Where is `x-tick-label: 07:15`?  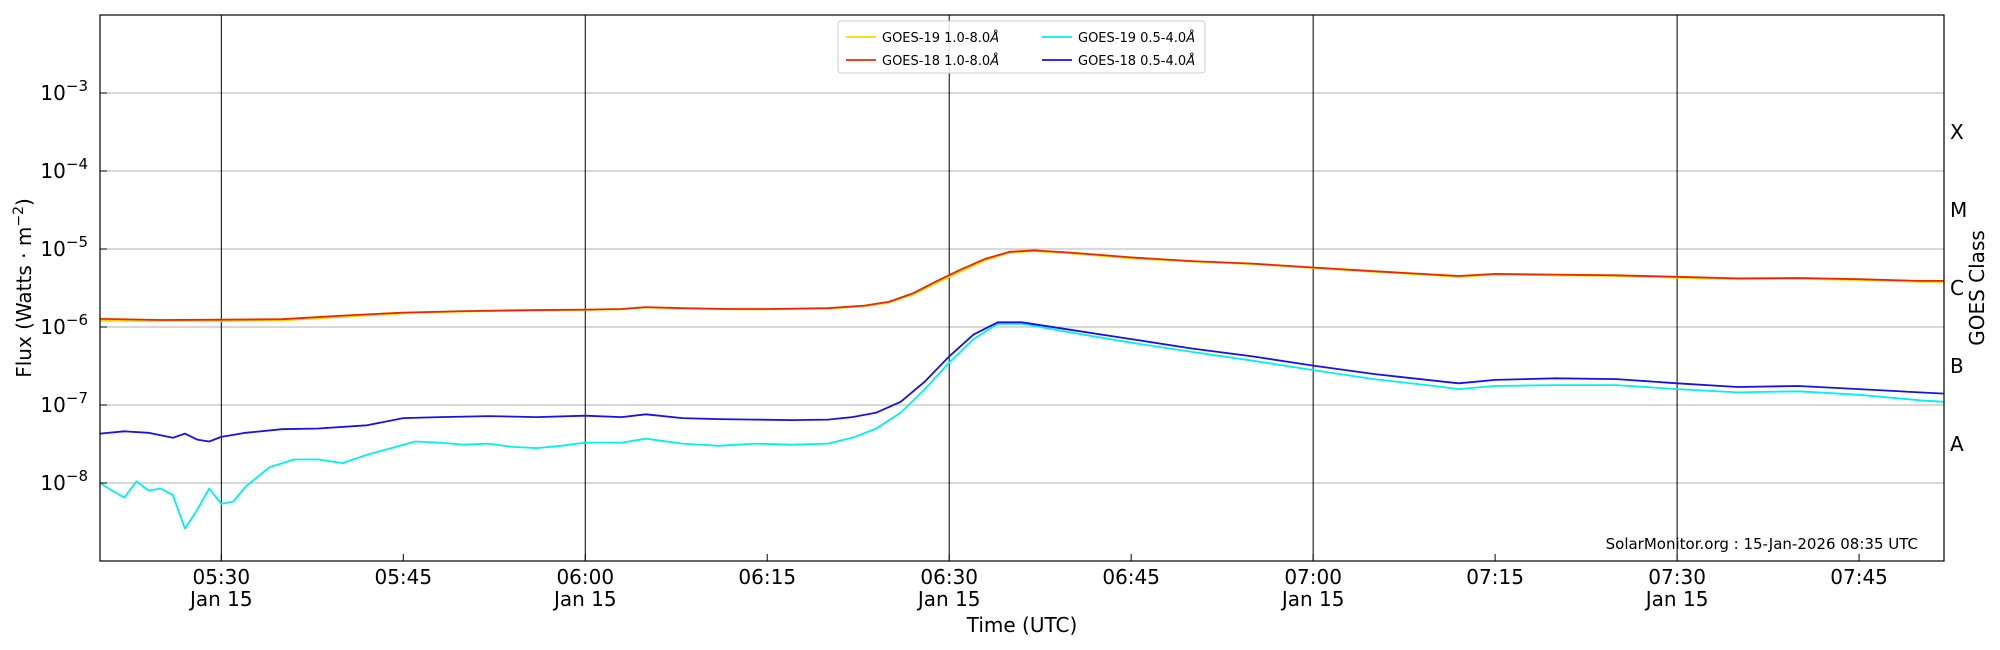
x-tick-label: 07:15 is located at coordinates (1495, 577).